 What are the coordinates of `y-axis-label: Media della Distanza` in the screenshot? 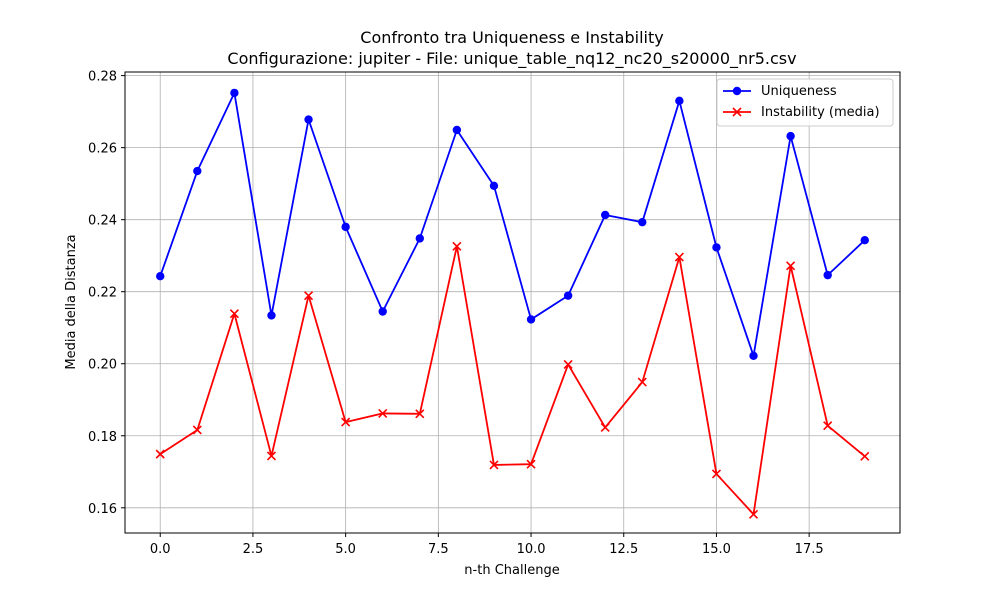 It's located at (71, 301).